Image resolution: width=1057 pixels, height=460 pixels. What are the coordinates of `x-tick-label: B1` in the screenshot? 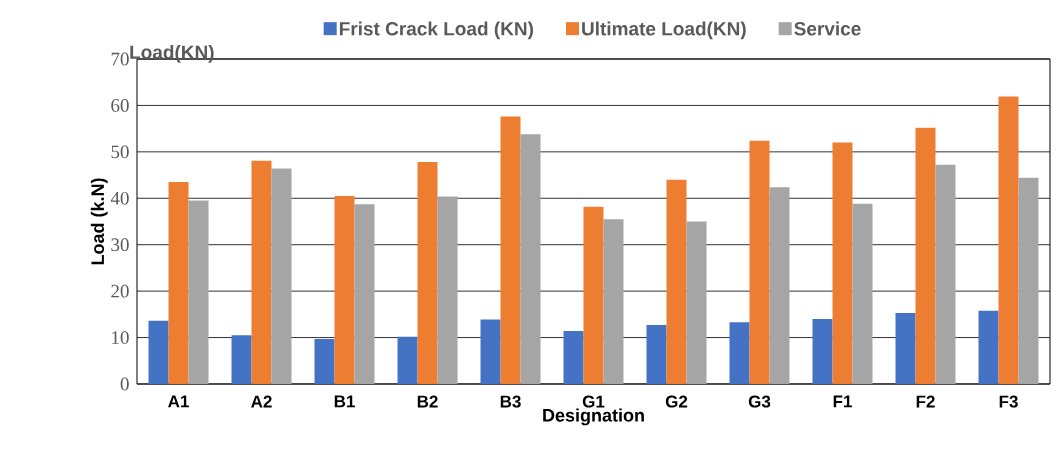 It's located at (344, 401).